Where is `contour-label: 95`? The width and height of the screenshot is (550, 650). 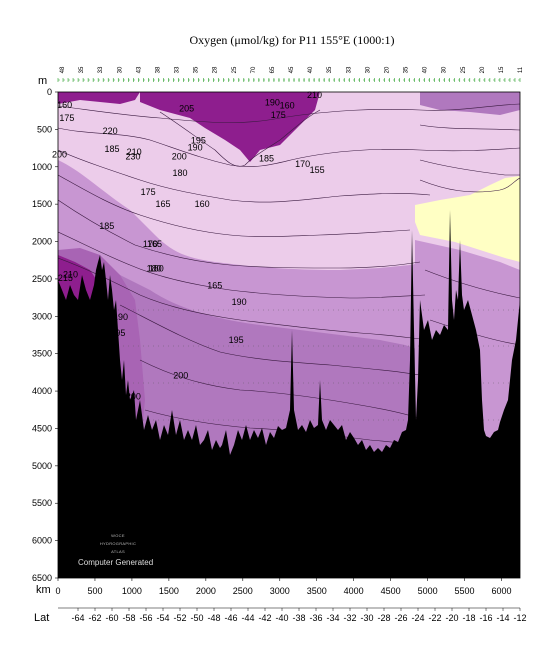 contour-label: 95 is located at coordinates (102, 398).